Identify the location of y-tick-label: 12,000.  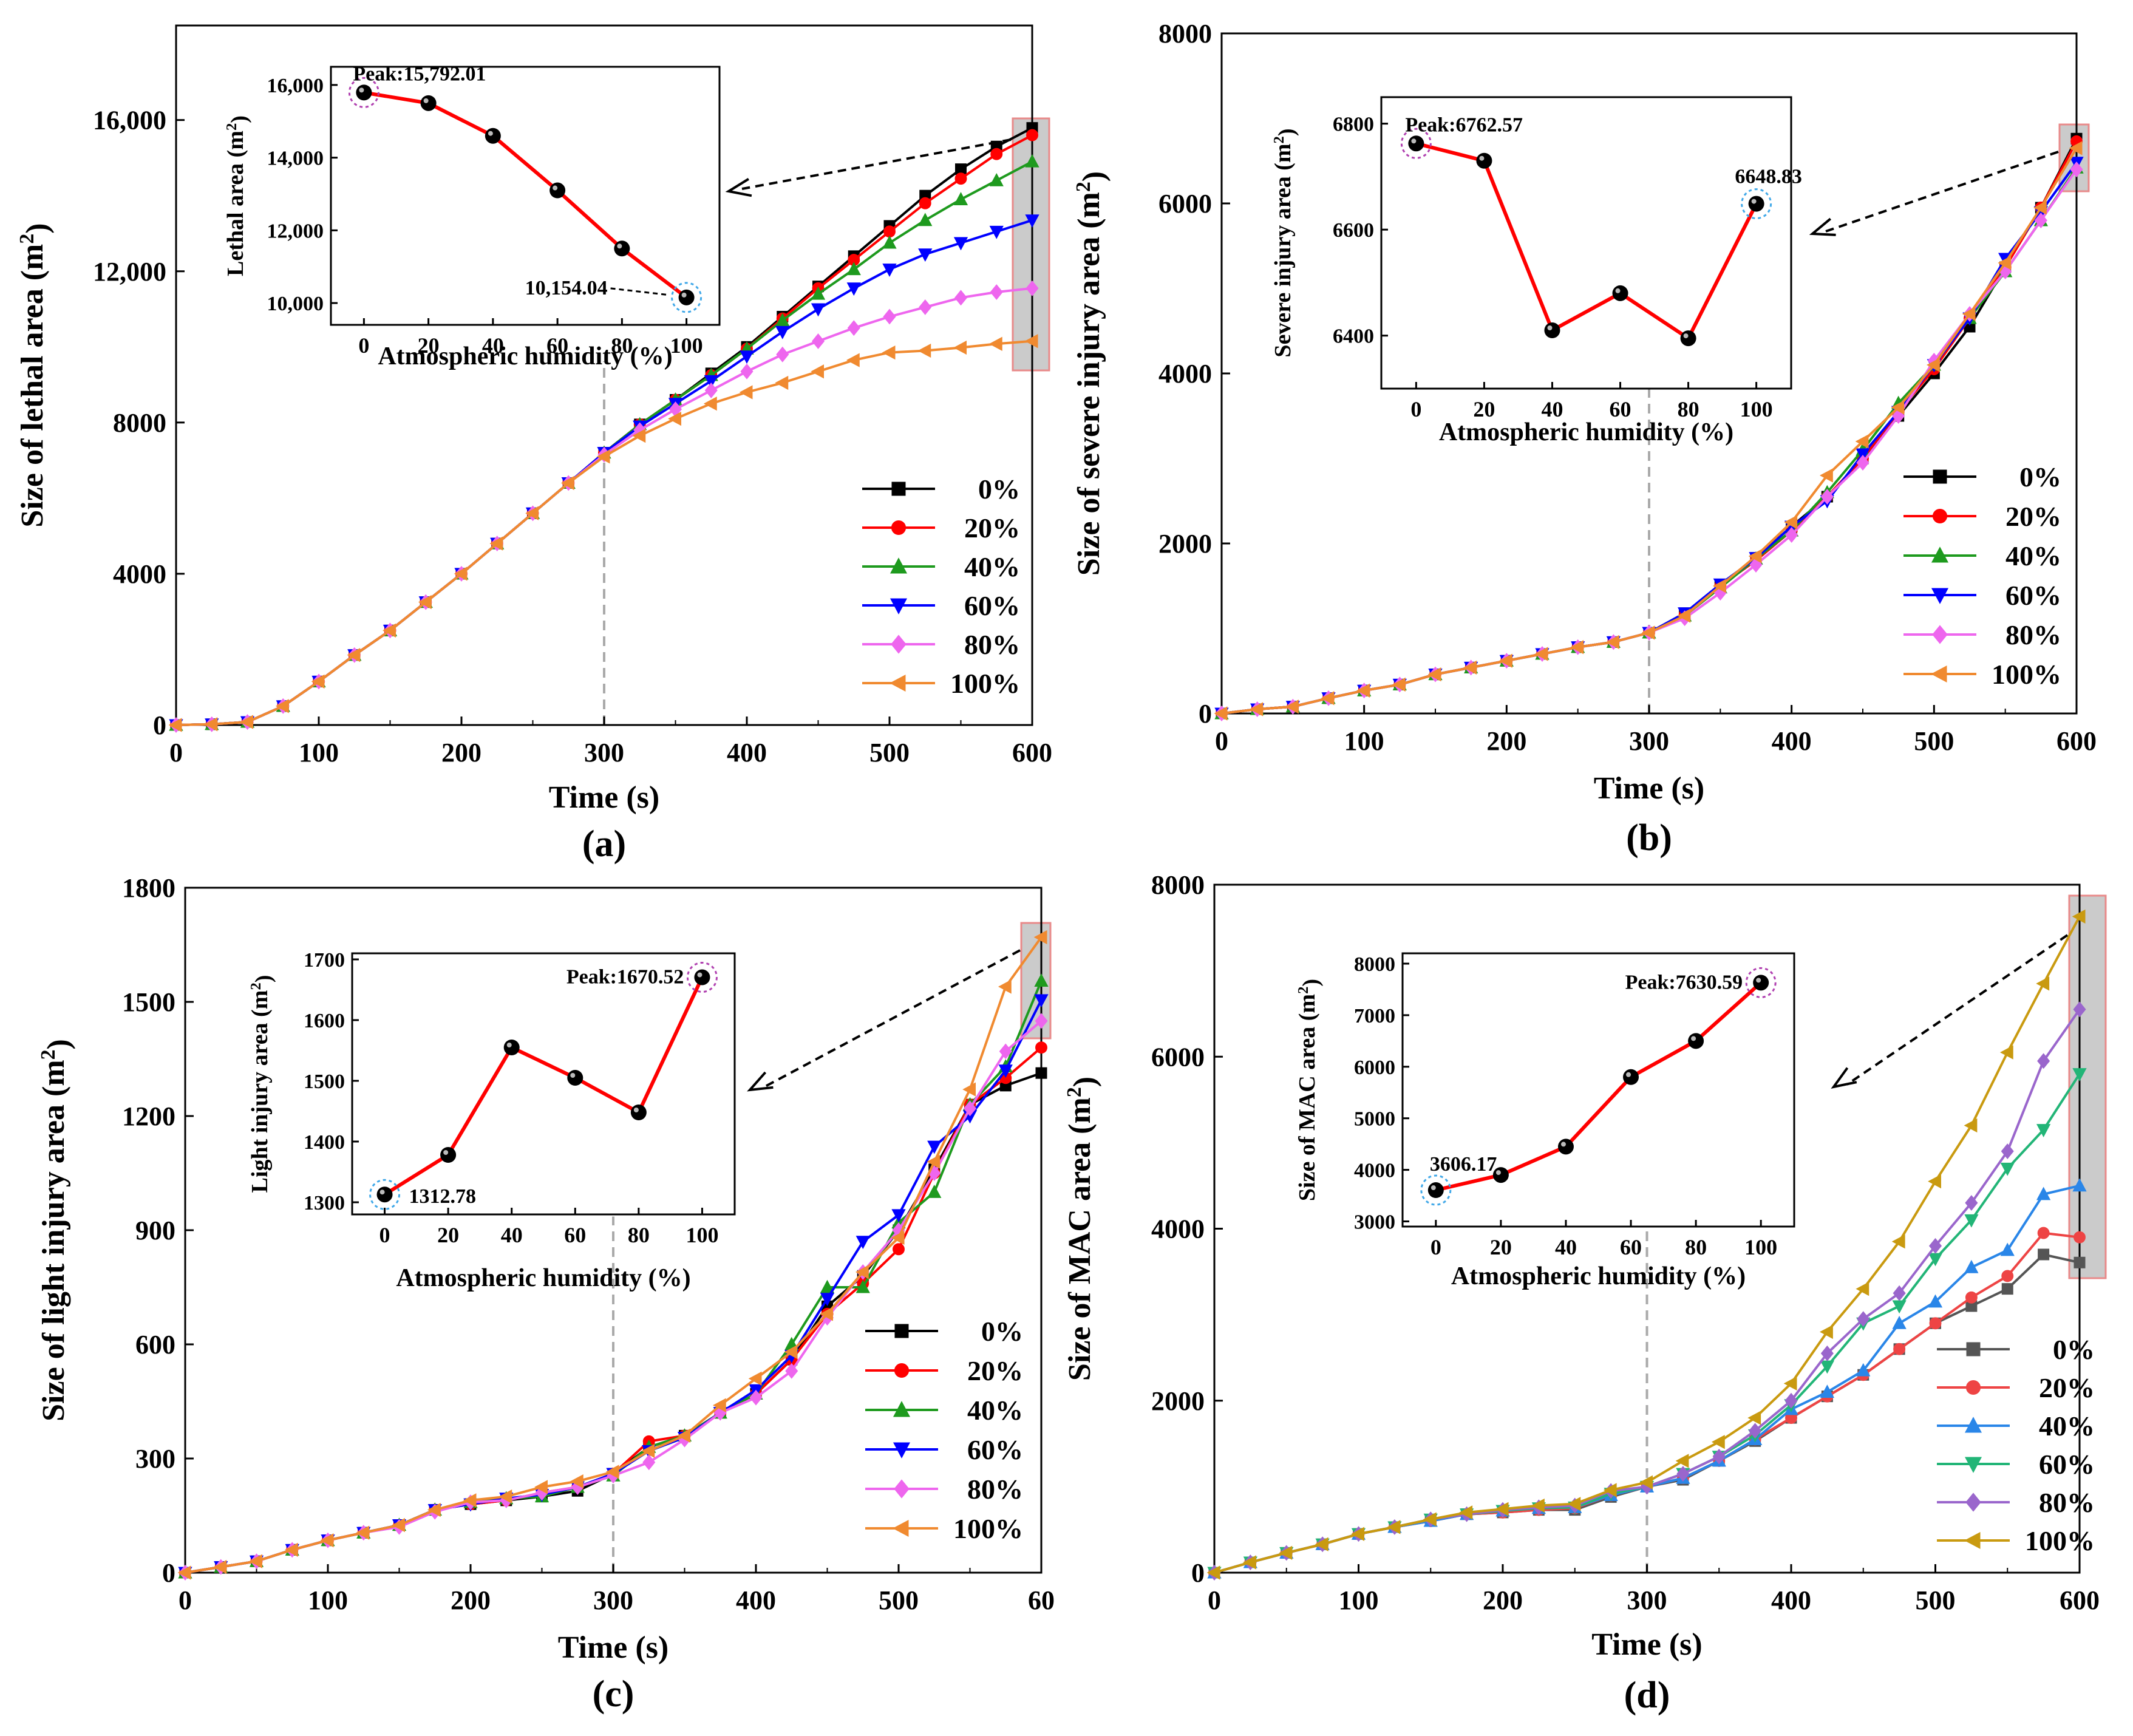
(129, 272).